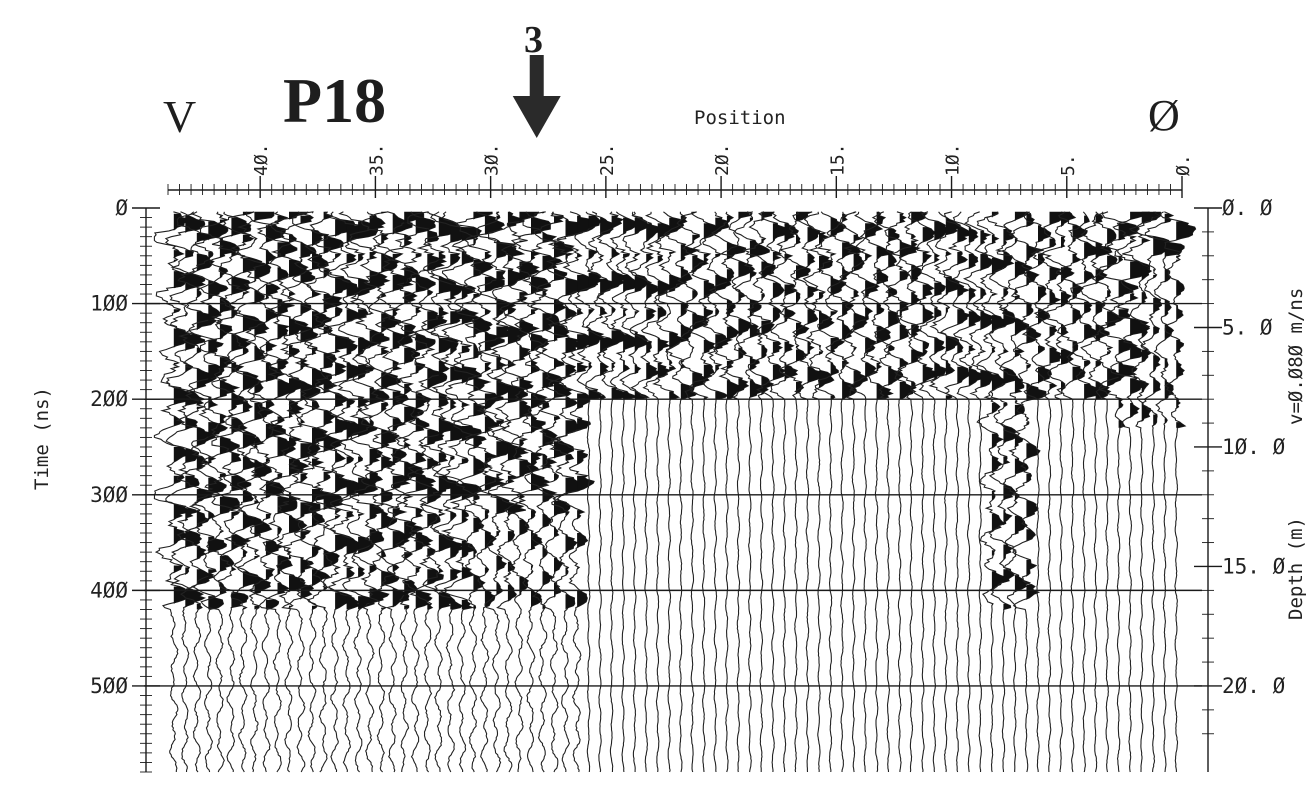 This screenshot has height=786, width=1308. What do you see at coordinates (109, 399) in the screenshot?
I see `y-tick-label: 2ØØ` at bounding box center [109, 399].